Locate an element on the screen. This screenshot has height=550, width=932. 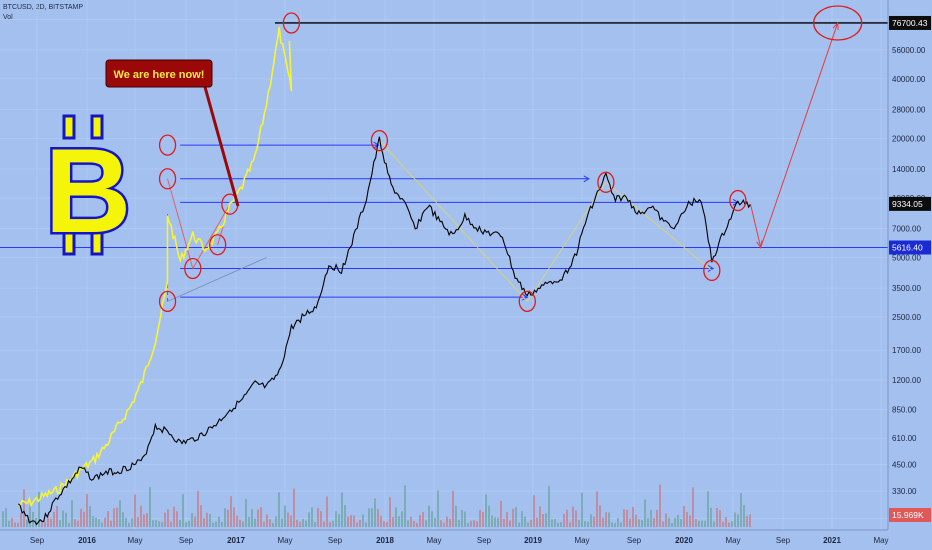
marker-circle is located at coordinates (606, 182).